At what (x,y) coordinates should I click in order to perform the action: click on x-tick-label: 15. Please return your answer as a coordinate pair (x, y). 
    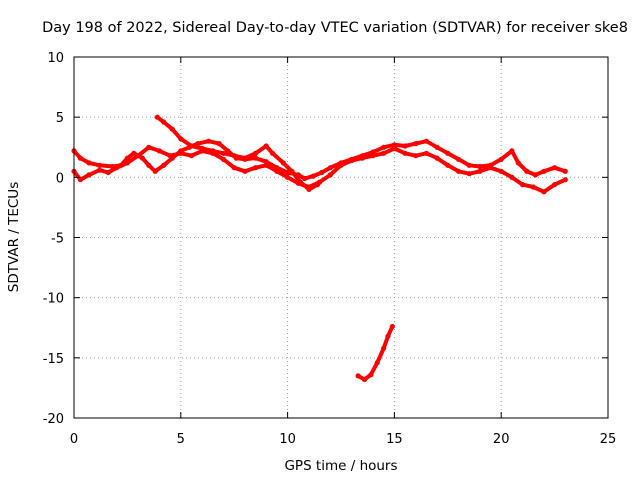
    Looking at the image, I should click on (394, 439).